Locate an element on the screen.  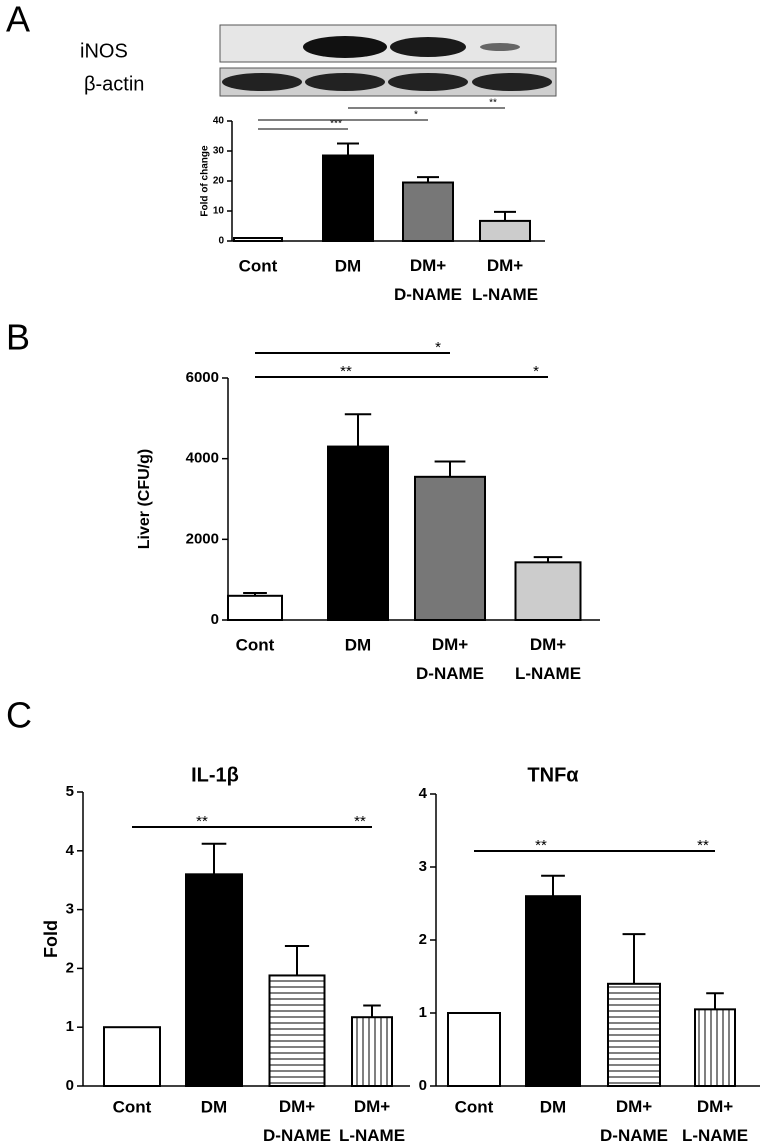
y-tick-label: 4000 is located at coordinates (202, 458).